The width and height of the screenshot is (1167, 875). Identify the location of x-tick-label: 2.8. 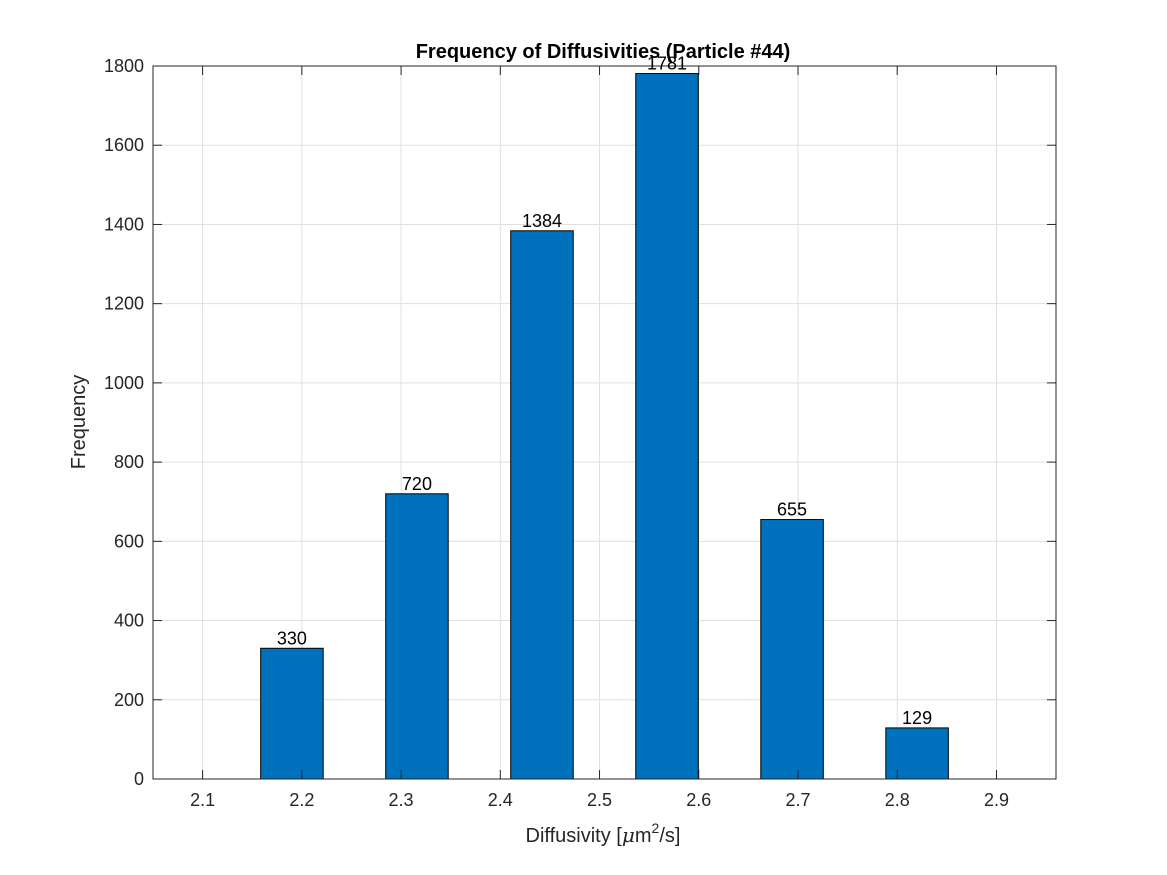
(897, 800).